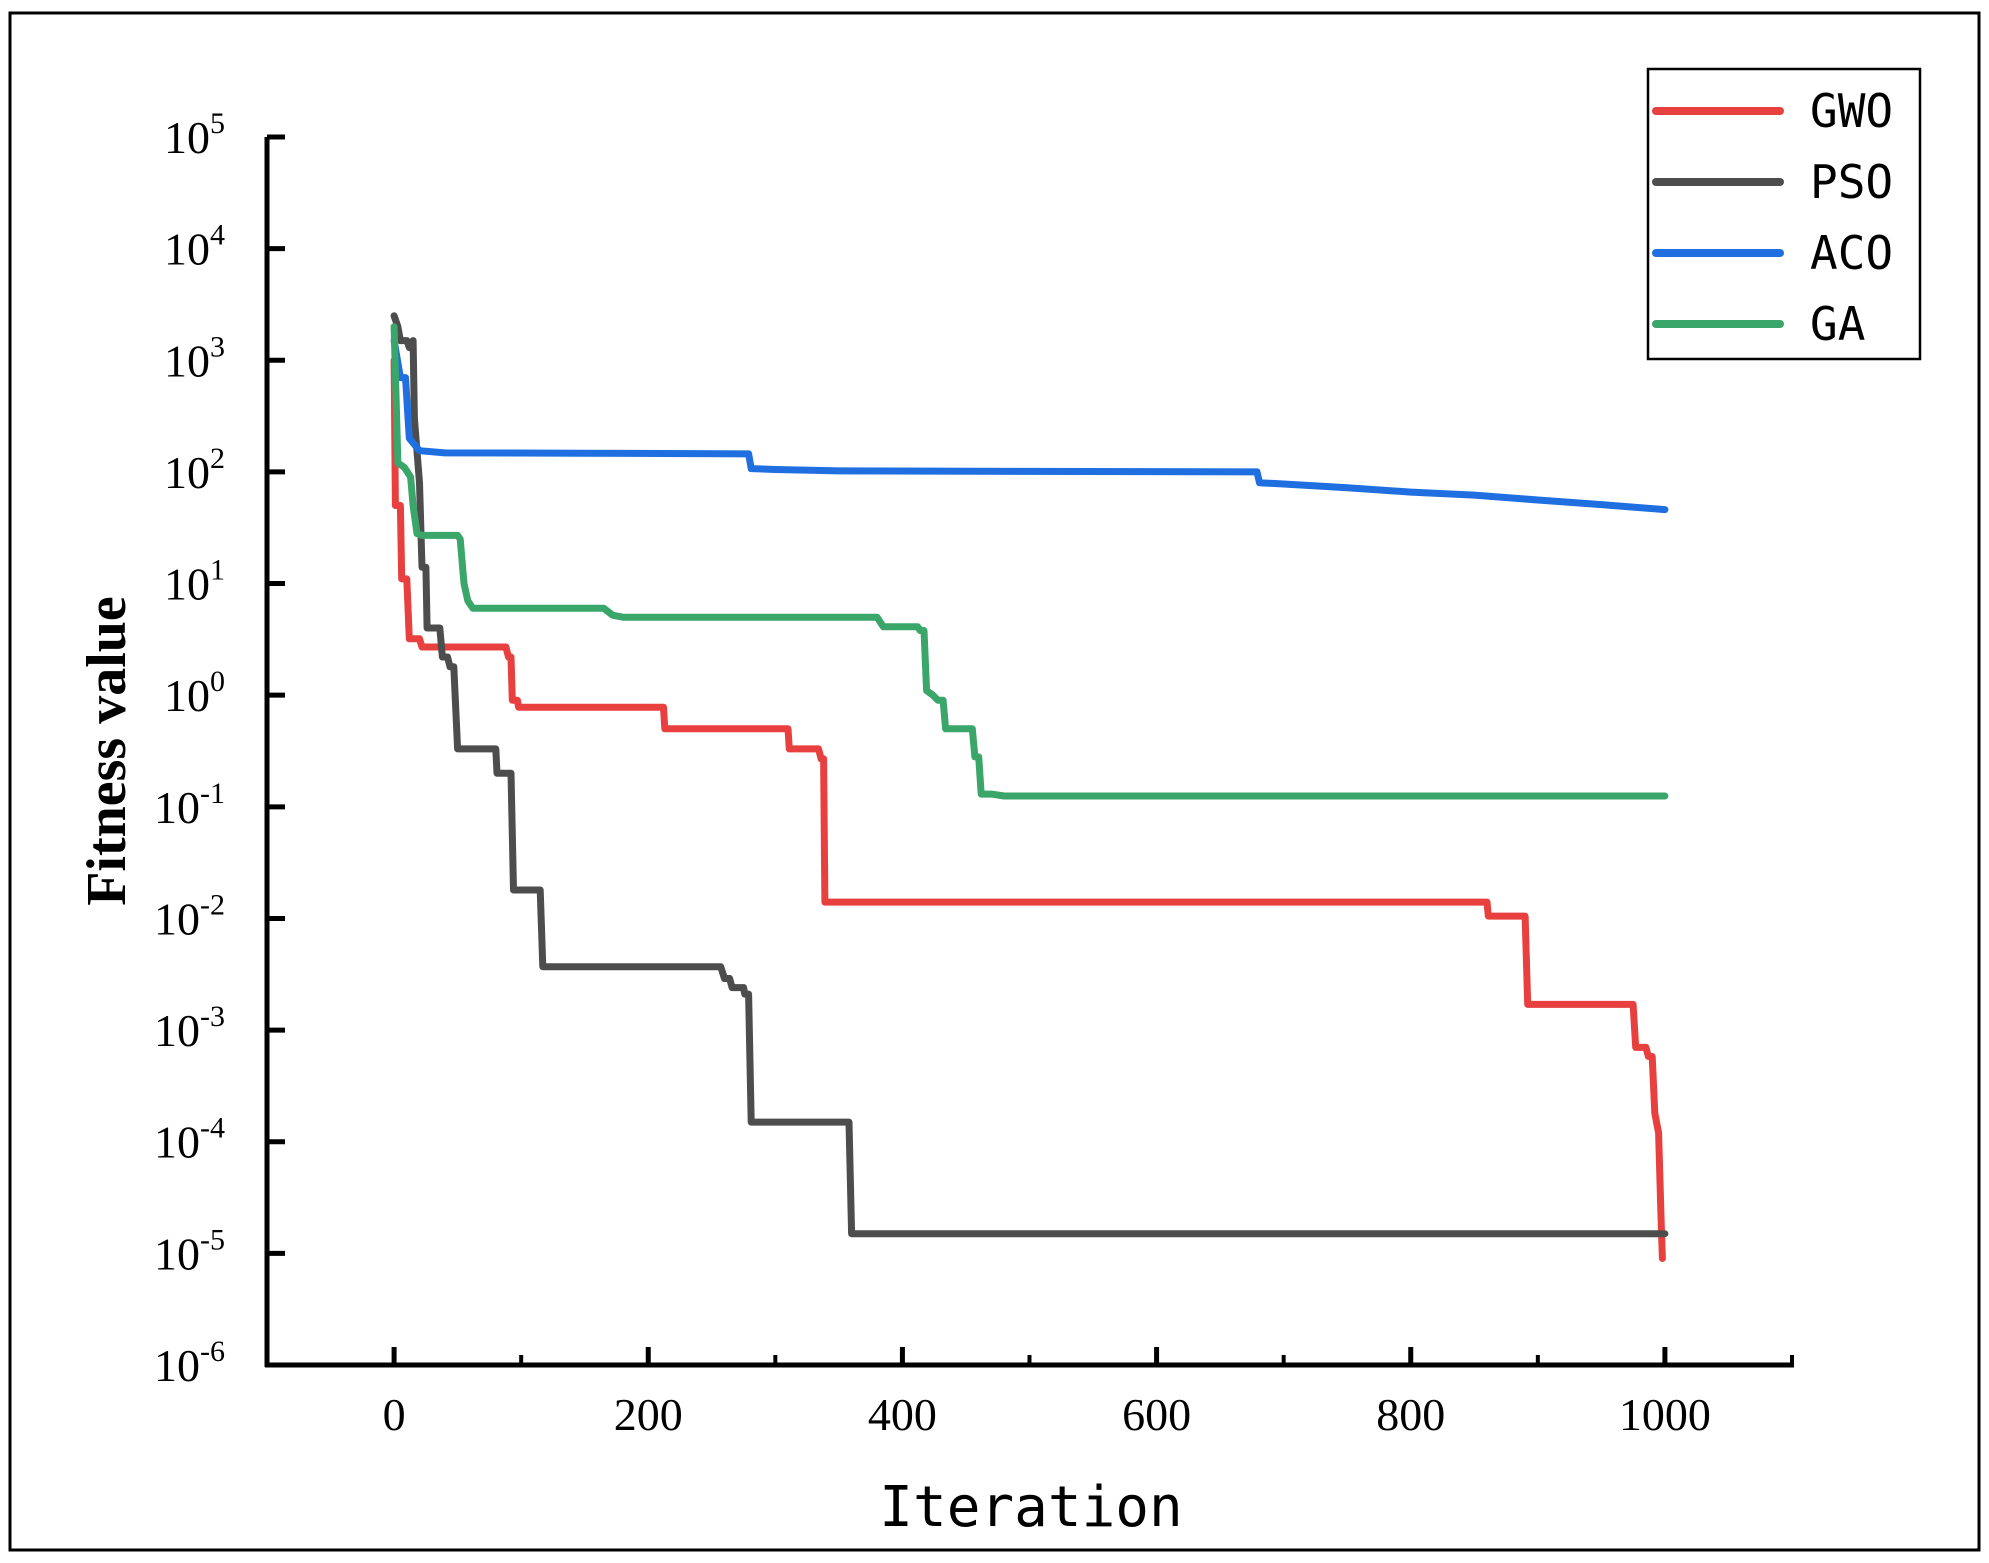 This screenshot has width=1989, height=1563. I want to click on x-tick-label: 600, so click(1156, 1414).